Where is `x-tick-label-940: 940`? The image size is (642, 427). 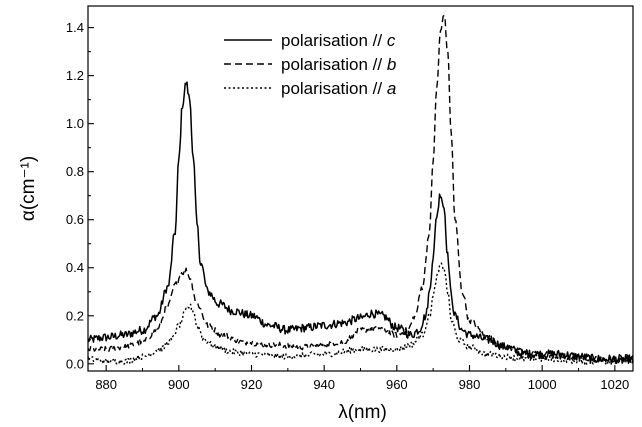
x-tick-label-940: 940 is located at coordinates (324, 384).